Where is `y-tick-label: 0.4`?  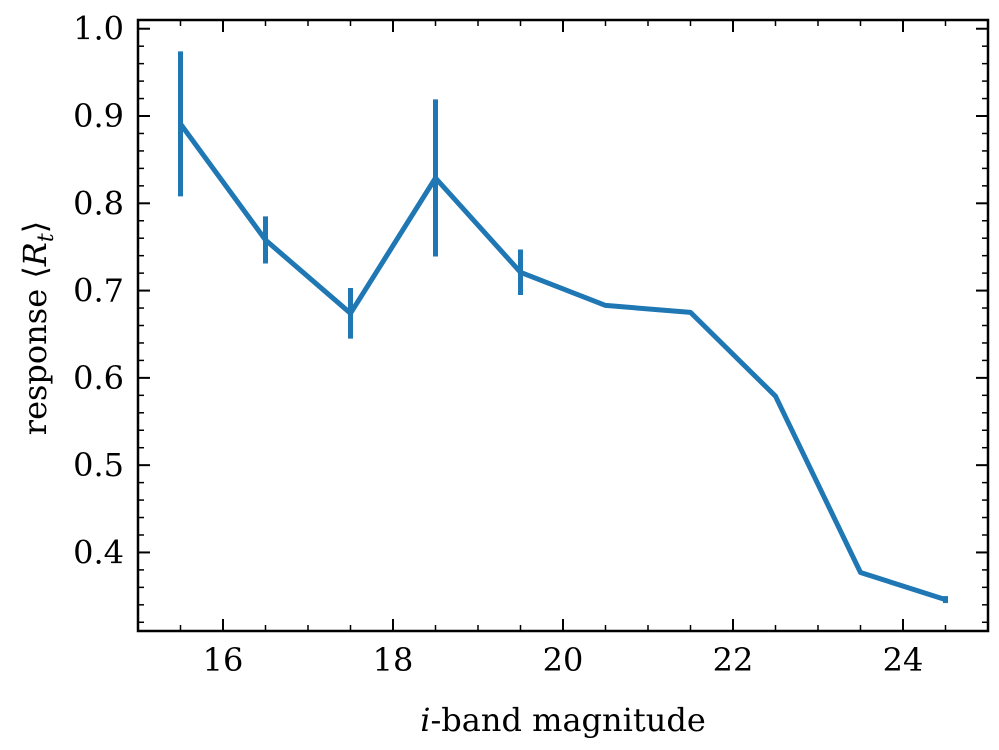 y-tick-label: 0.4 is located at coordinates (98, 552).